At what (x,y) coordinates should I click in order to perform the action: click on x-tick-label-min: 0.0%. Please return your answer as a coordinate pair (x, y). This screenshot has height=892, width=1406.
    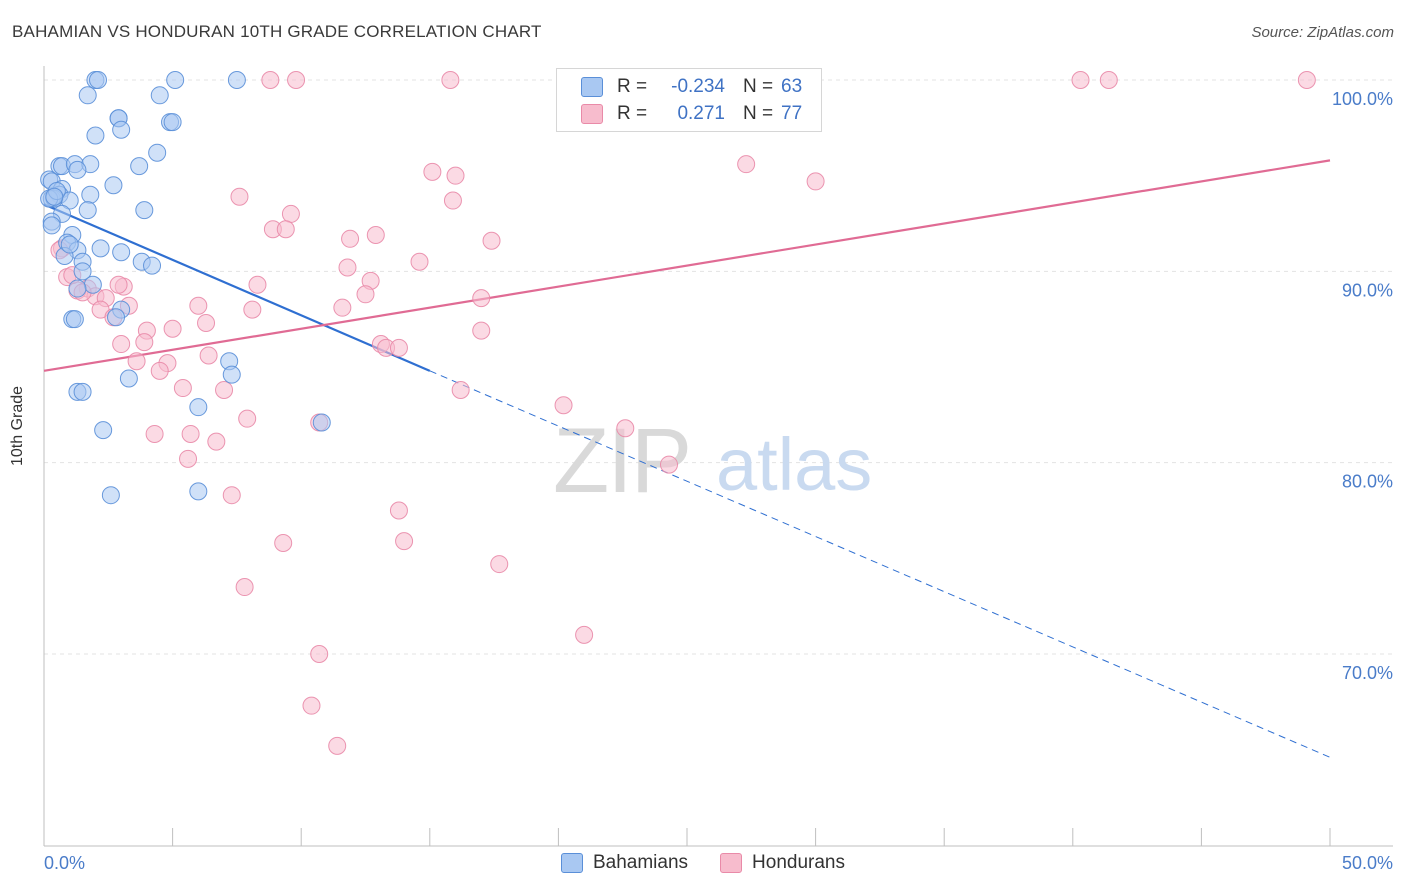
    Looking at the image, I should click on (64, 863).